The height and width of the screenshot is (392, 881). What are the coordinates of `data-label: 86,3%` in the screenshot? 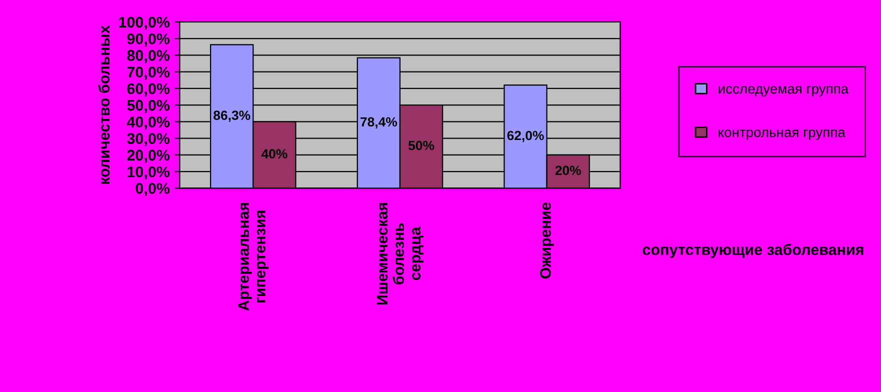 It's located at (232, 116).